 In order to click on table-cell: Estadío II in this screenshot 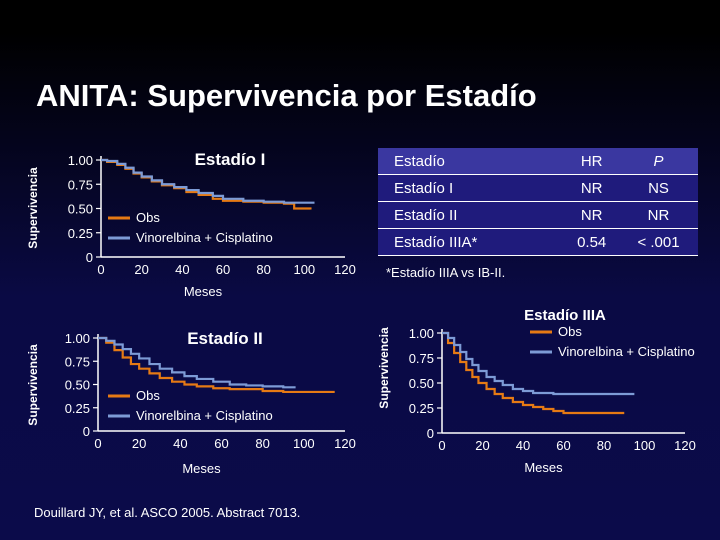, I will do `click(471, 215)`.